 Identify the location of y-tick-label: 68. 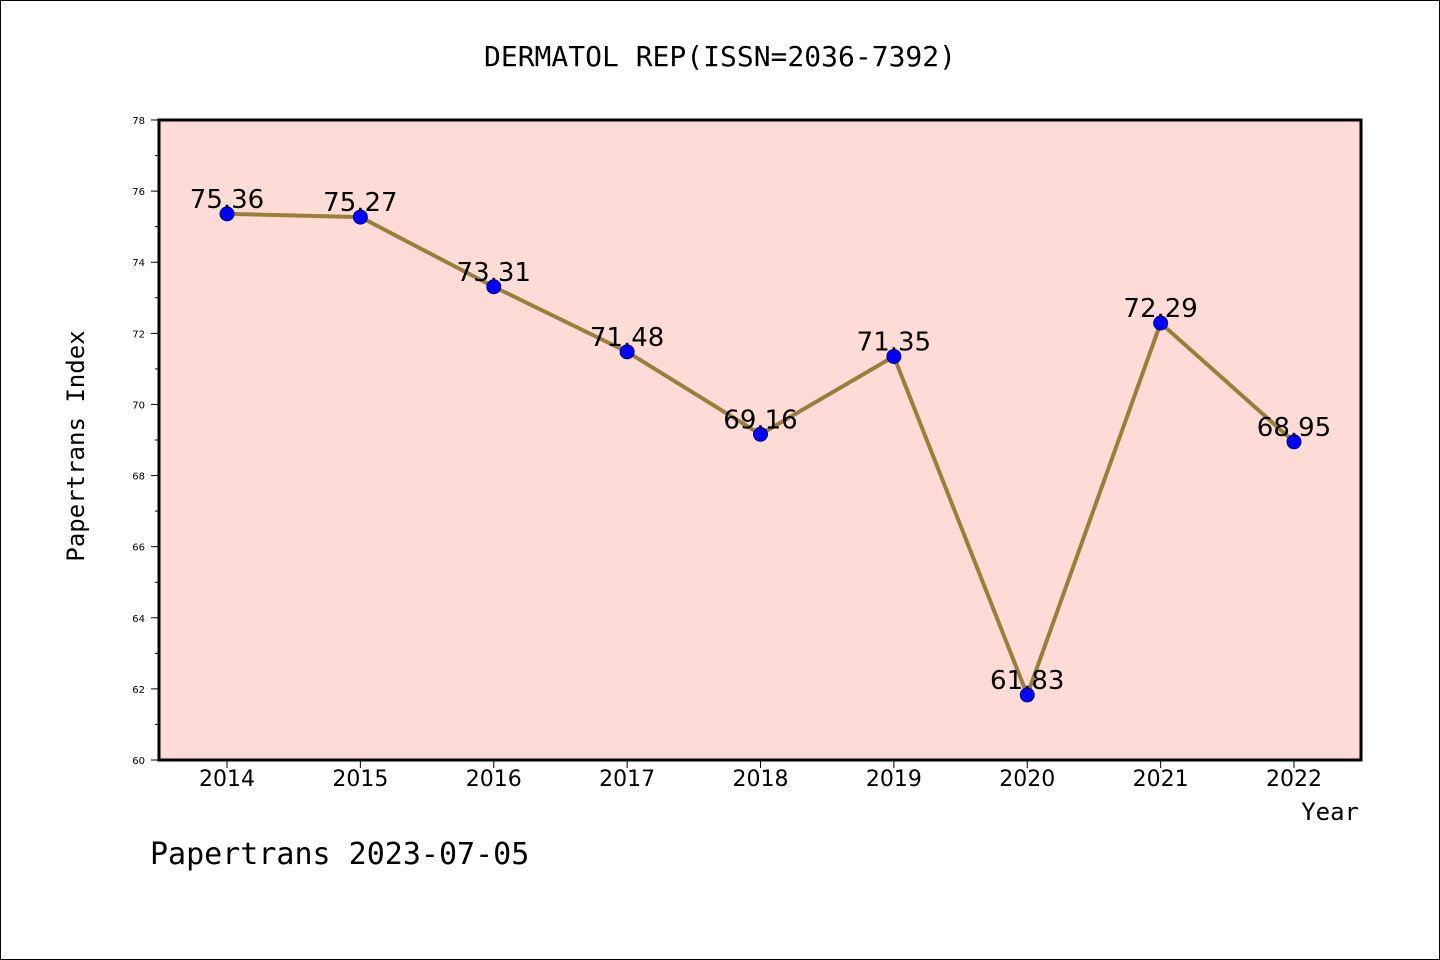
(138, 477).